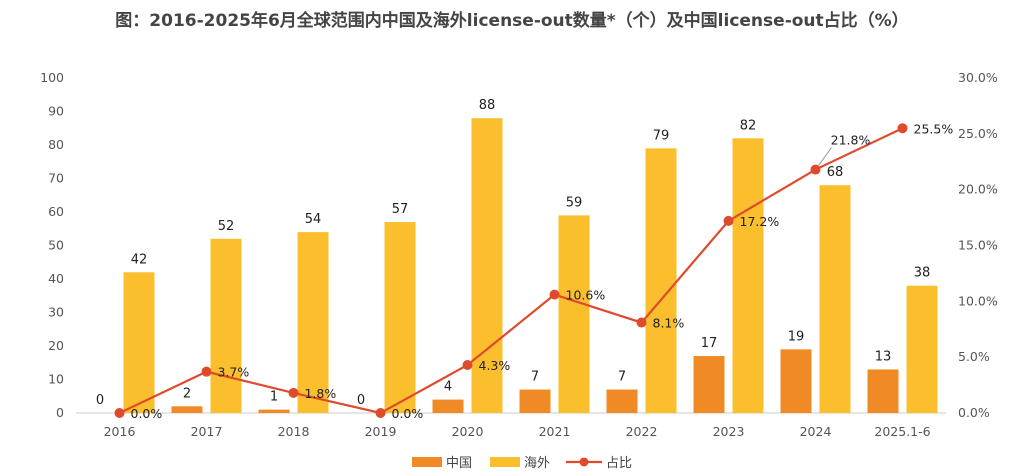  What do you see at coordinates (56, 144) in the screenshot?
I see `left-axis-tick: 80` at bounding box center [56, 144].